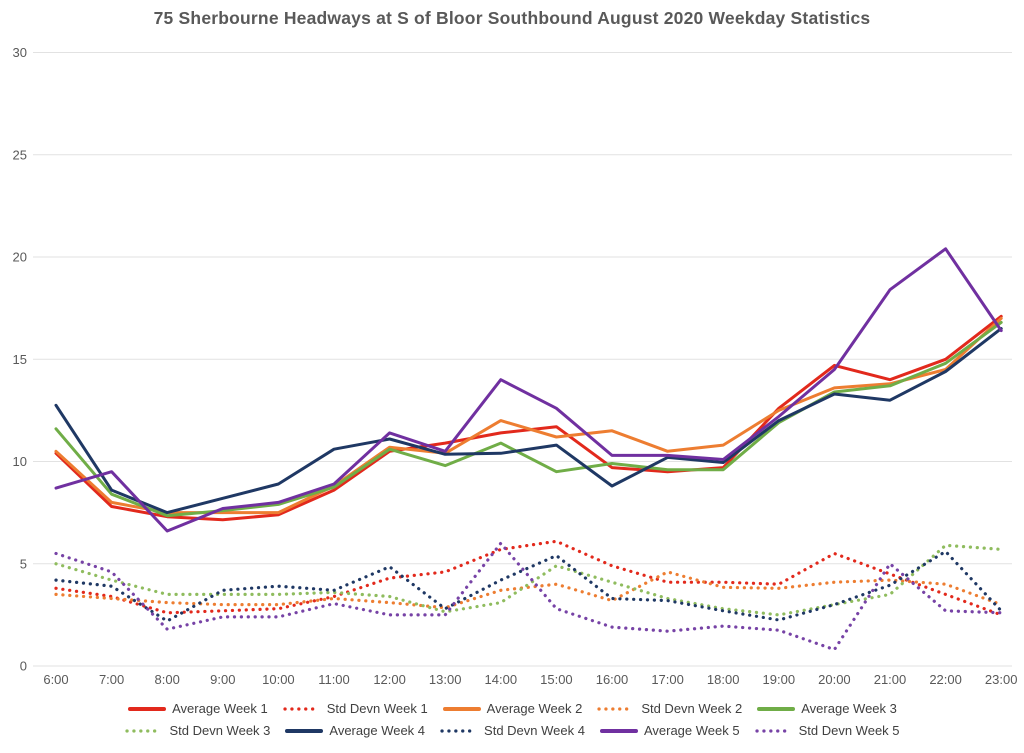  Describe the element at coordinates (20, 52) in the screenshot. I see `y-tick-label-30: 30` at that location.